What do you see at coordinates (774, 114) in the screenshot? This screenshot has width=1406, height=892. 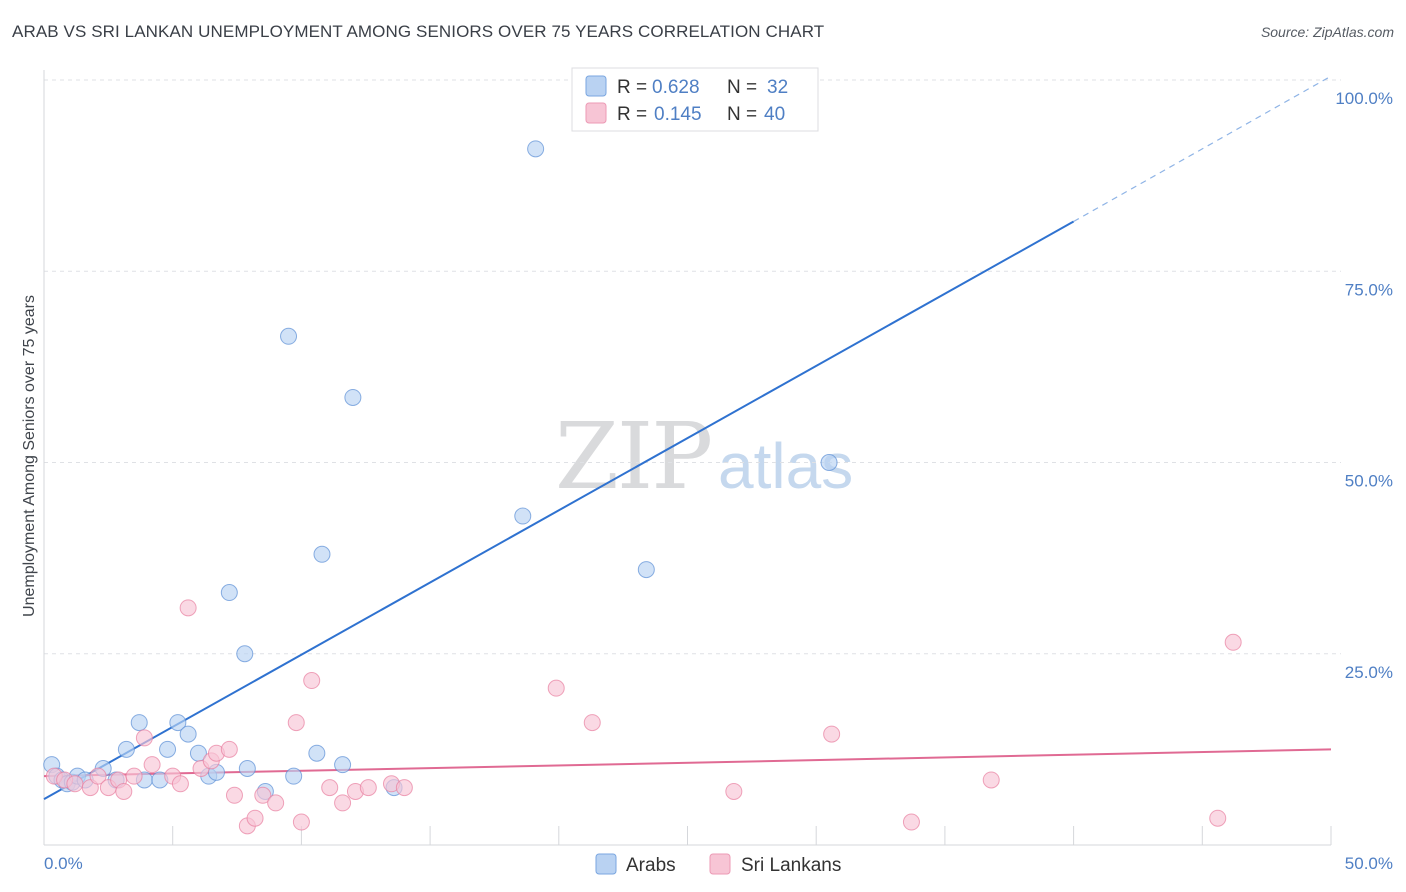 I see `legend-n-value-srilankans: 40` at bounding box center [774, 114].